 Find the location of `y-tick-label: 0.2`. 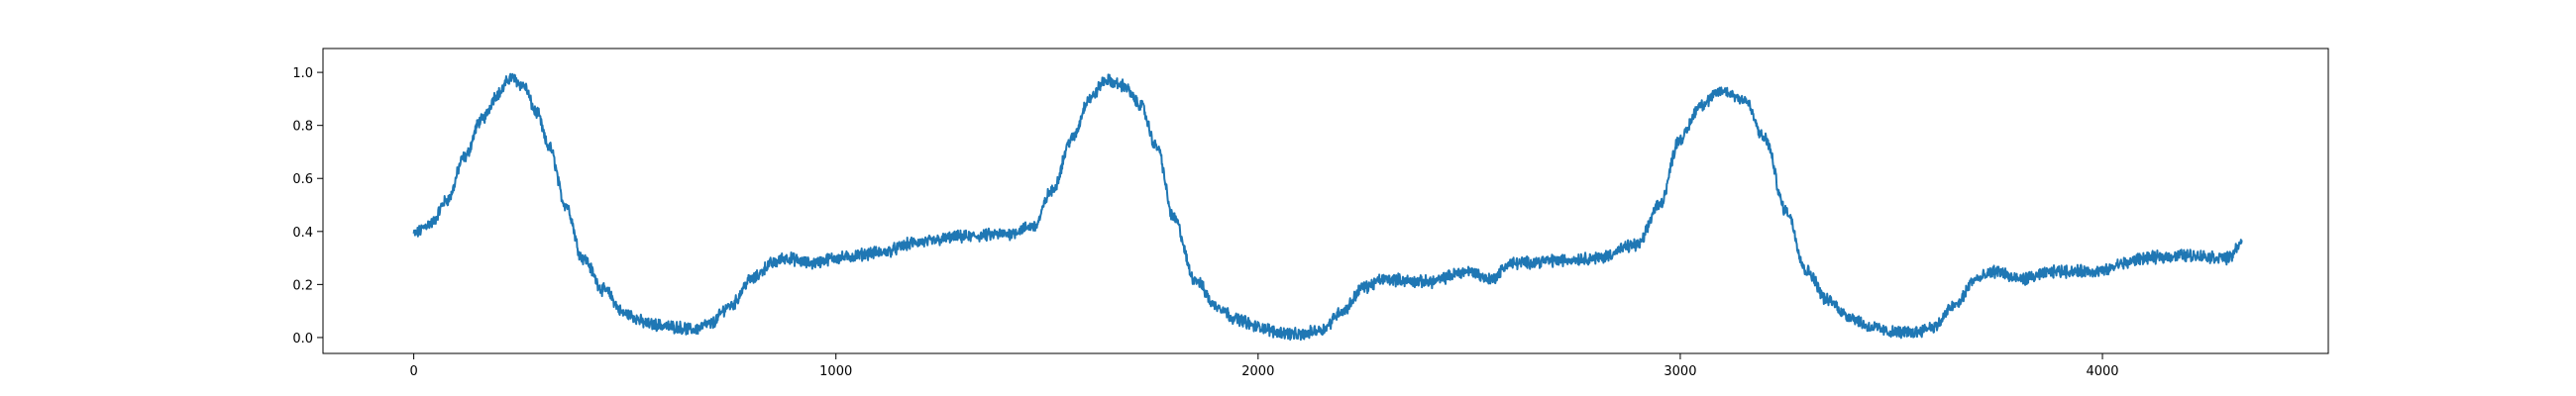

y-tick-label: 0.2 is located at coordinates (302, 285).